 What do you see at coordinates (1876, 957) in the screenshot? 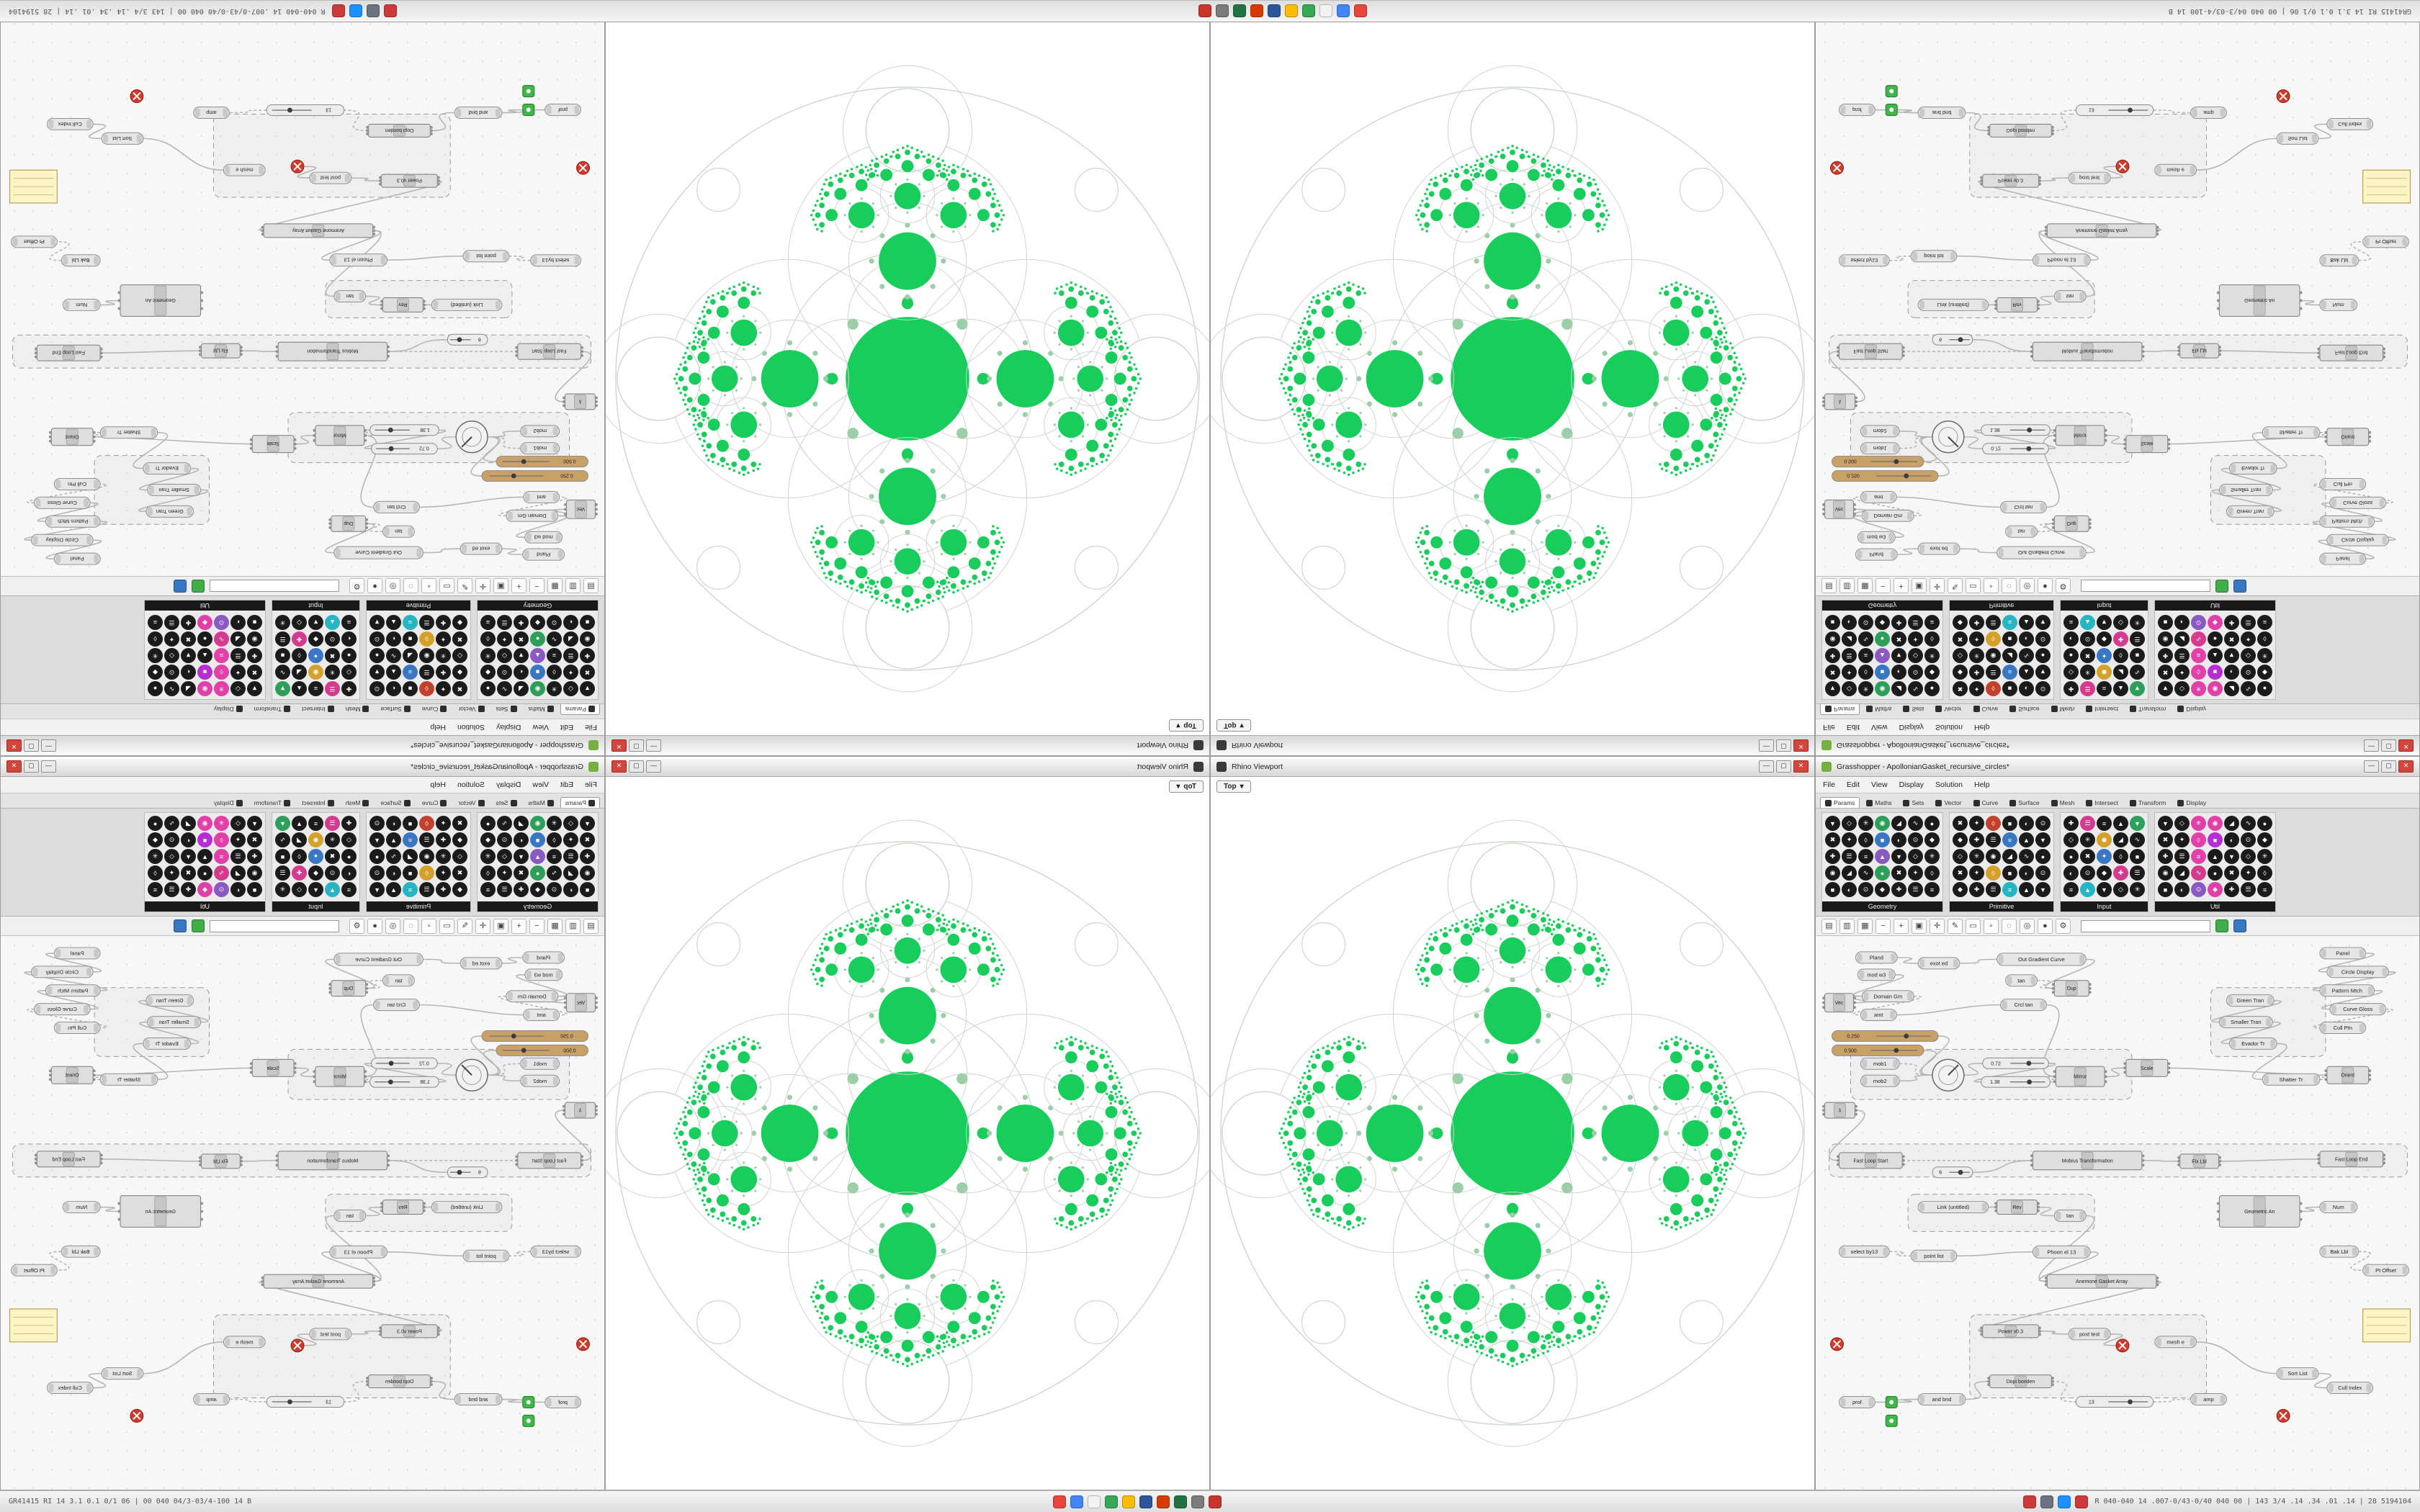
I see `gh-node: Pland` at bounding box center [1876, 957].